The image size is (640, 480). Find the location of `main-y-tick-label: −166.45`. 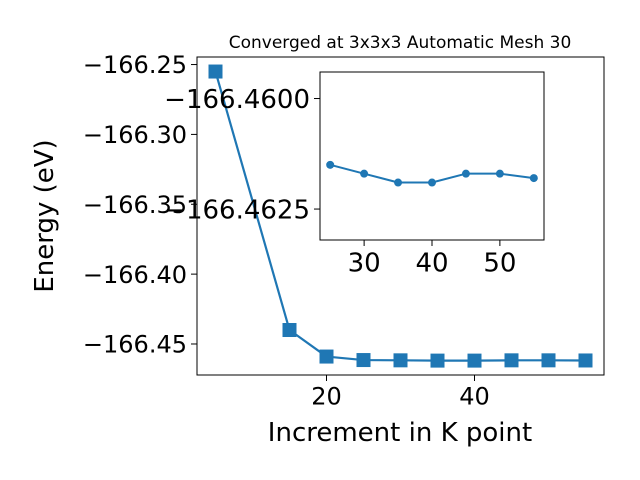

main-y-tick-label: −166.45 is located at coordinates (135, 345).